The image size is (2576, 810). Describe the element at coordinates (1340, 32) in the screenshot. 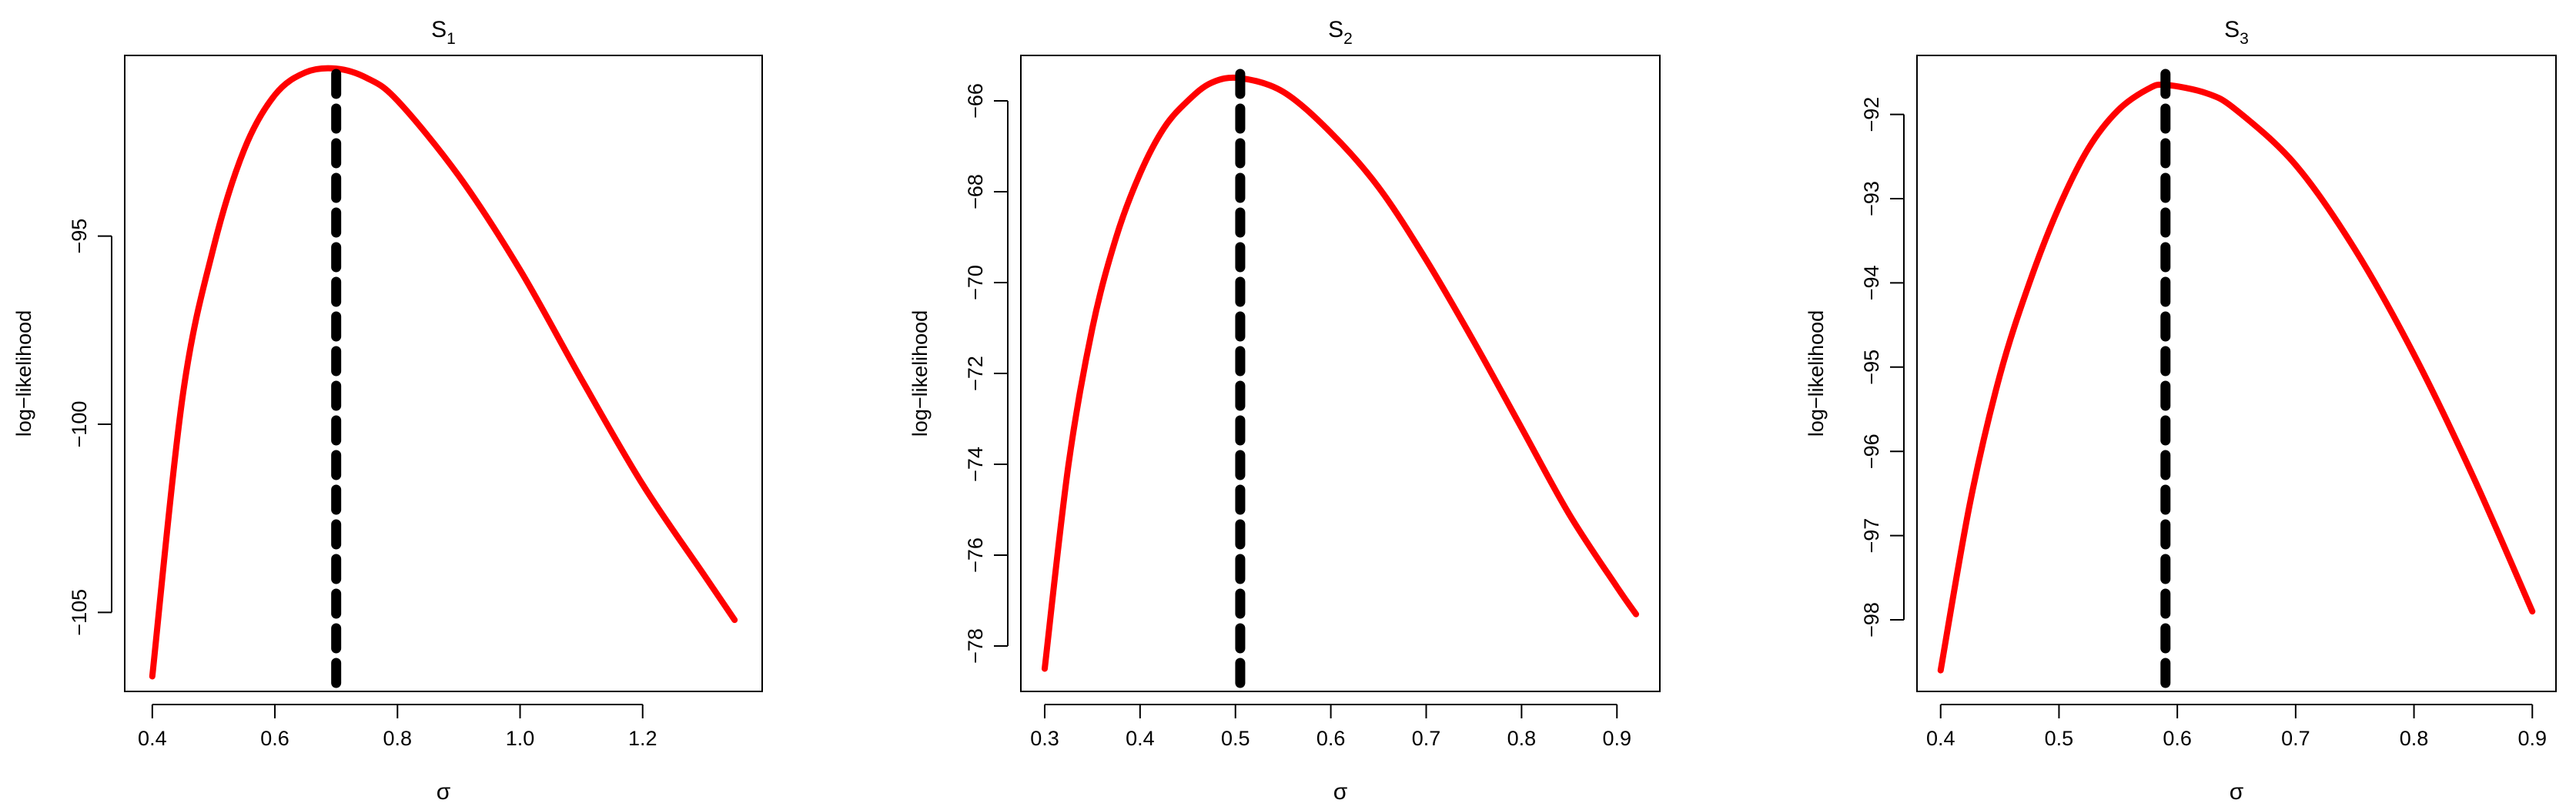

I see `chart-title: S2` at that location.